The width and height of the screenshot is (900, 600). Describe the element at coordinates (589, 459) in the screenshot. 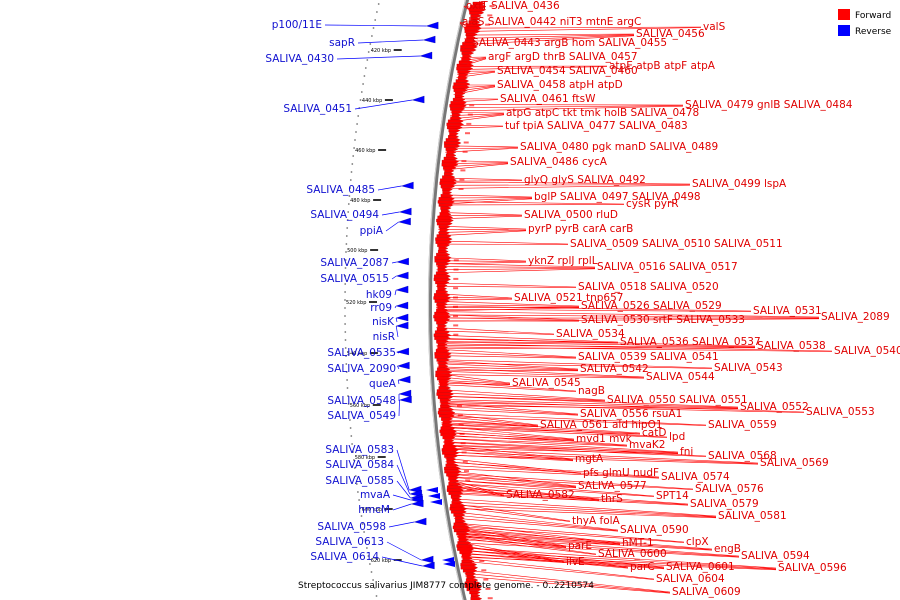

I see `forward-gene-label: mgtA` at that location.